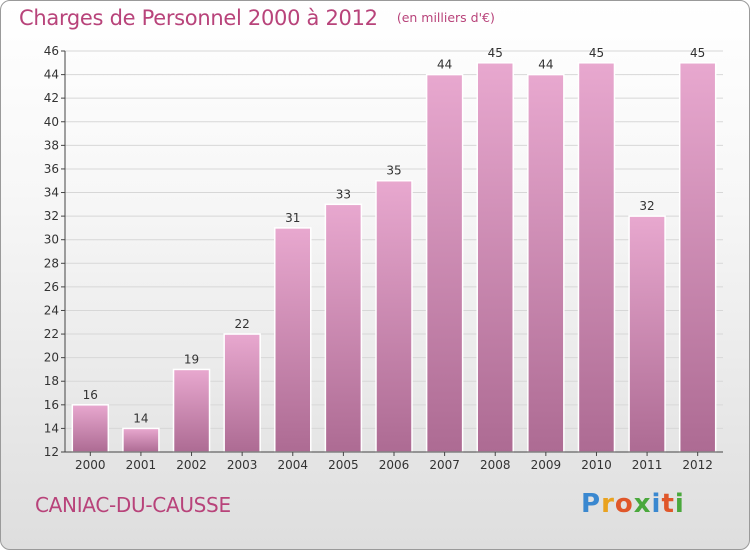  I want to click on x-tick-label: 2003, so click(242, 465).